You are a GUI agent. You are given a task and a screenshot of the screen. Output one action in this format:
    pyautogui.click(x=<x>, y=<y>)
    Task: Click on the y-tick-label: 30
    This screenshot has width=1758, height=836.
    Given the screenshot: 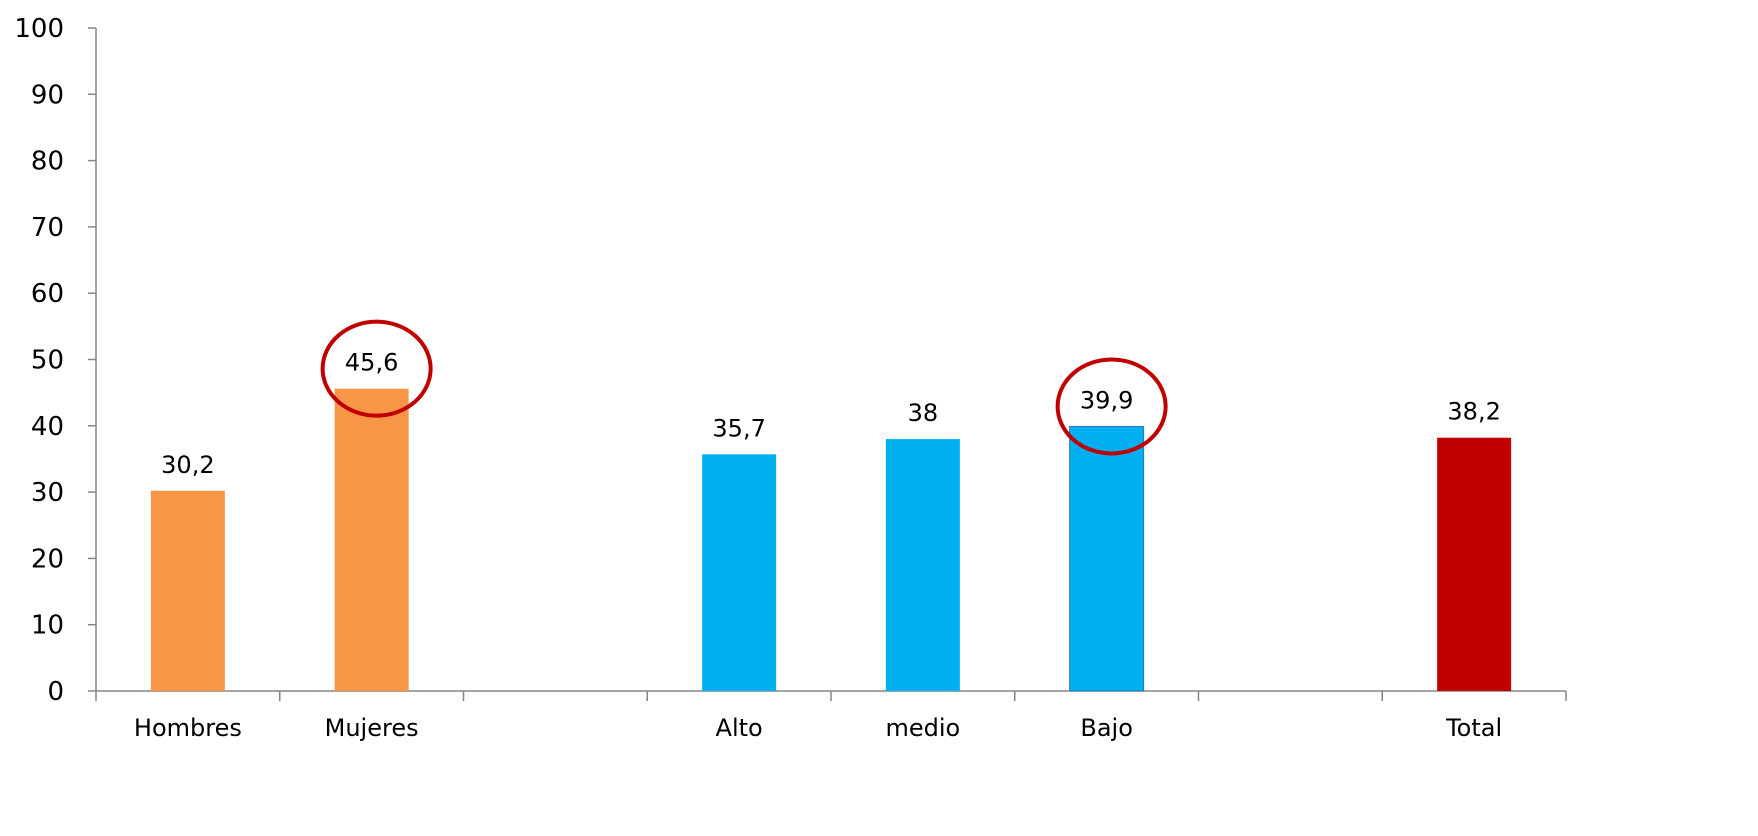 What is the action you would take?
    pyautogui.click(x=47, y=493)
    